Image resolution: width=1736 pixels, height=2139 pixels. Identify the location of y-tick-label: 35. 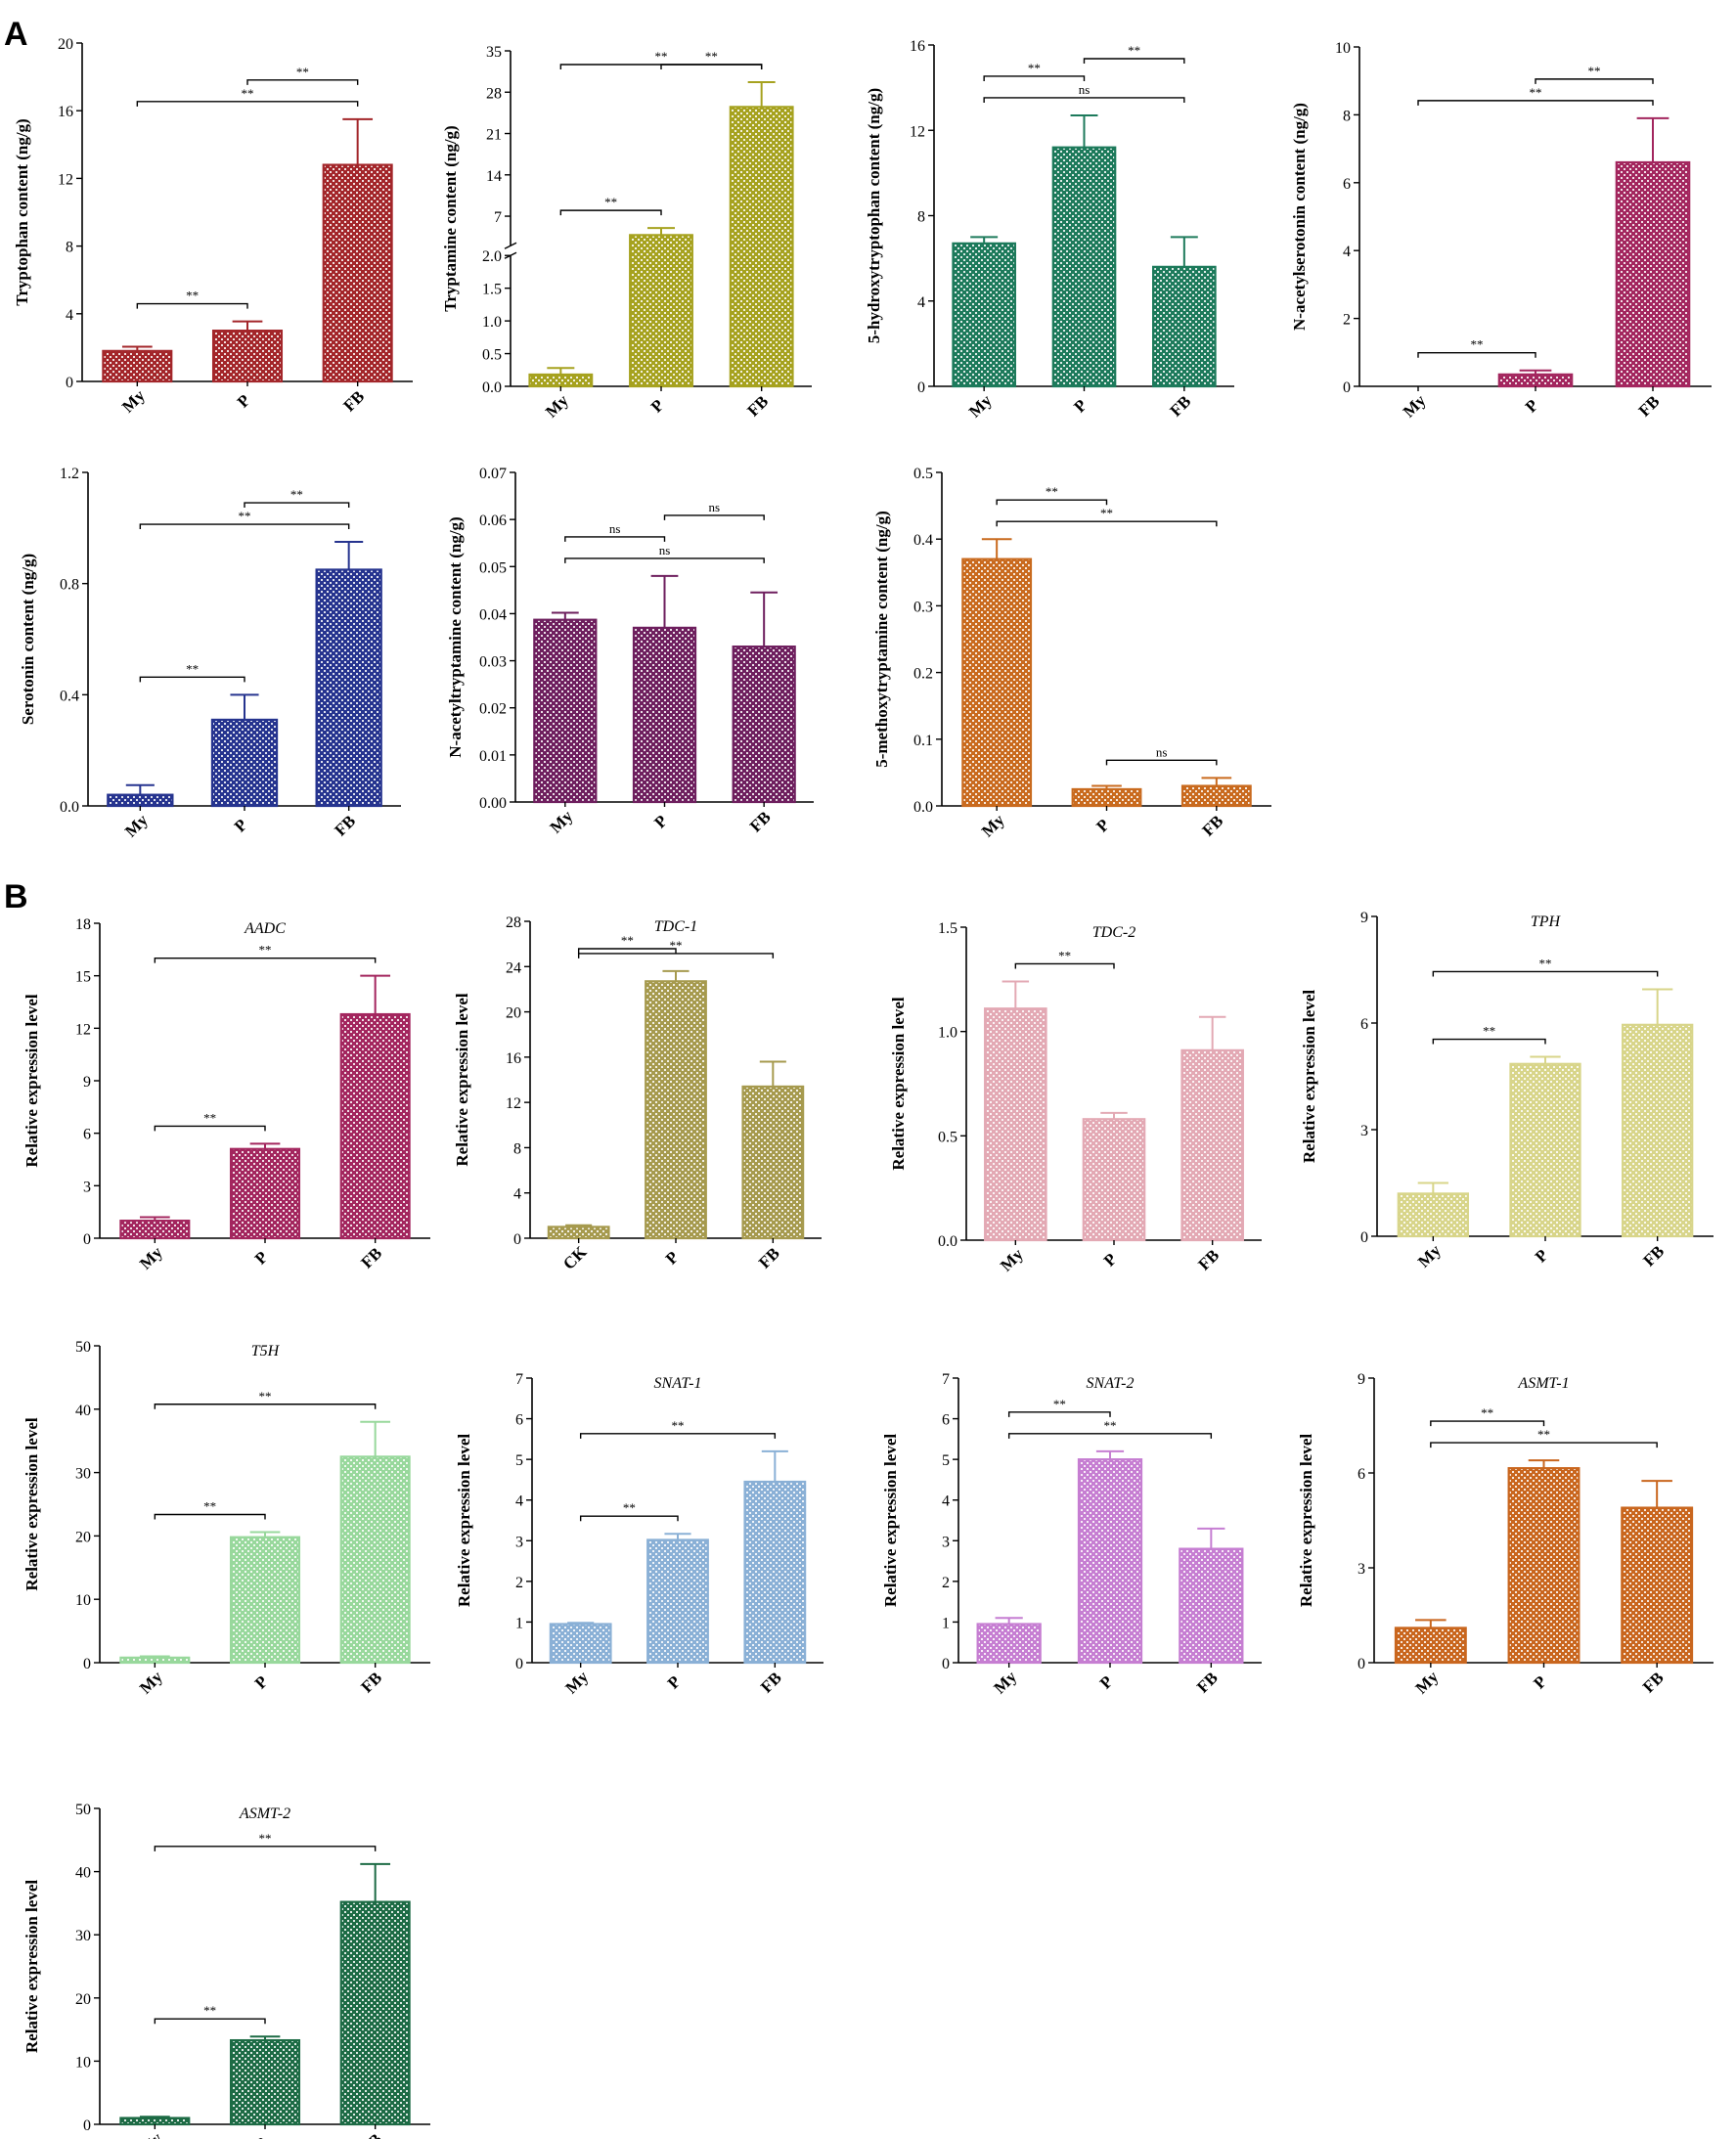
(494, 52).